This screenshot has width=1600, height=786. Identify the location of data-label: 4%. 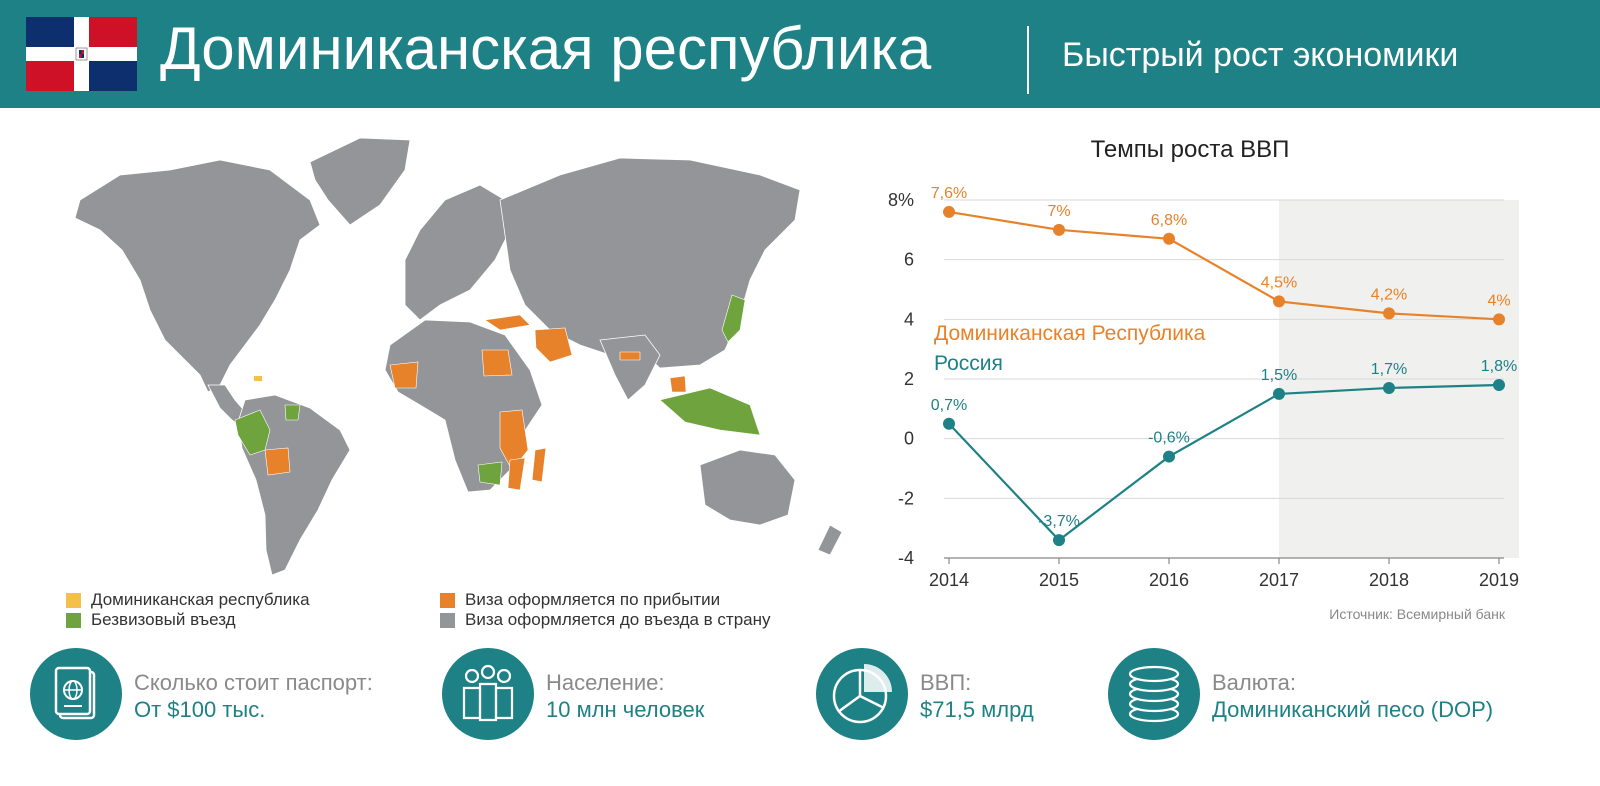
(1498, 300).